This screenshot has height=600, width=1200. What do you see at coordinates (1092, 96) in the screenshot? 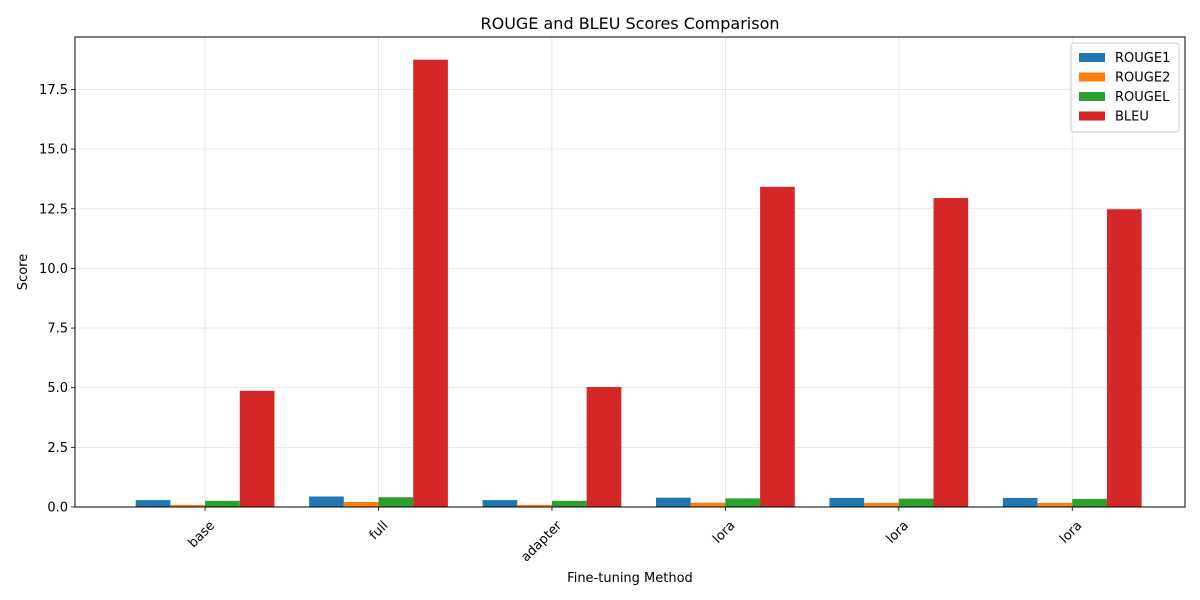
I see `legend-swatch-rougel` at bounding box center [1092, 96].